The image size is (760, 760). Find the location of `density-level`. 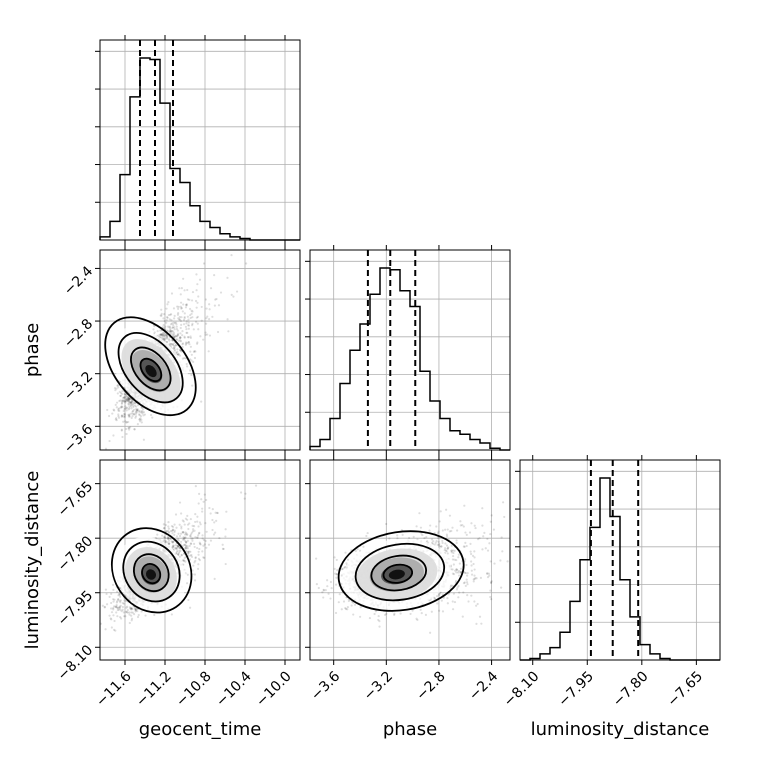

density-level is located at coordinates (151, 574).